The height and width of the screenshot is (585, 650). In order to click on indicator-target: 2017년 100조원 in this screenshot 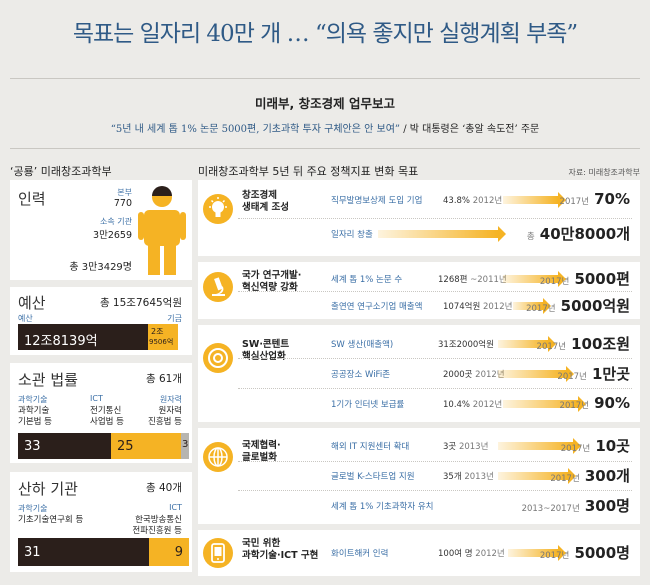, I will do `click(583, 344)`.